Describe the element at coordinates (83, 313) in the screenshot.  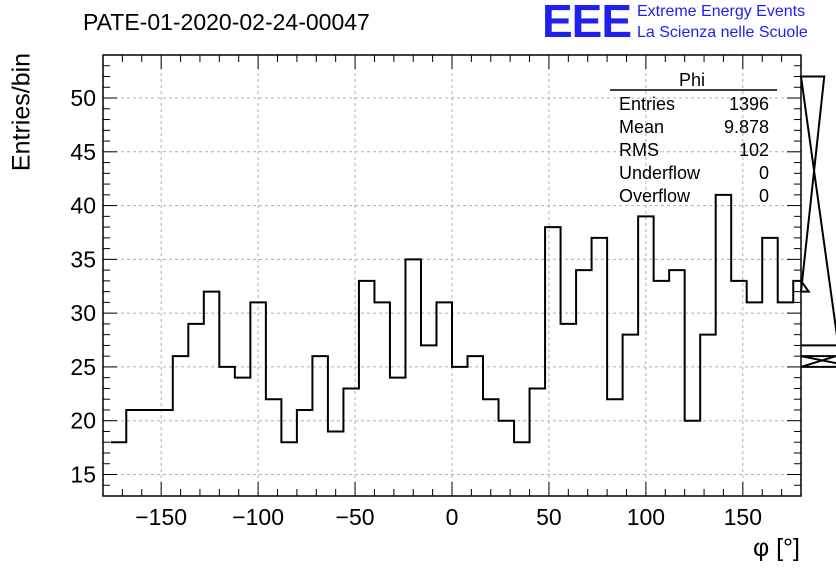
I see `y-tick-label: 30` at that location.